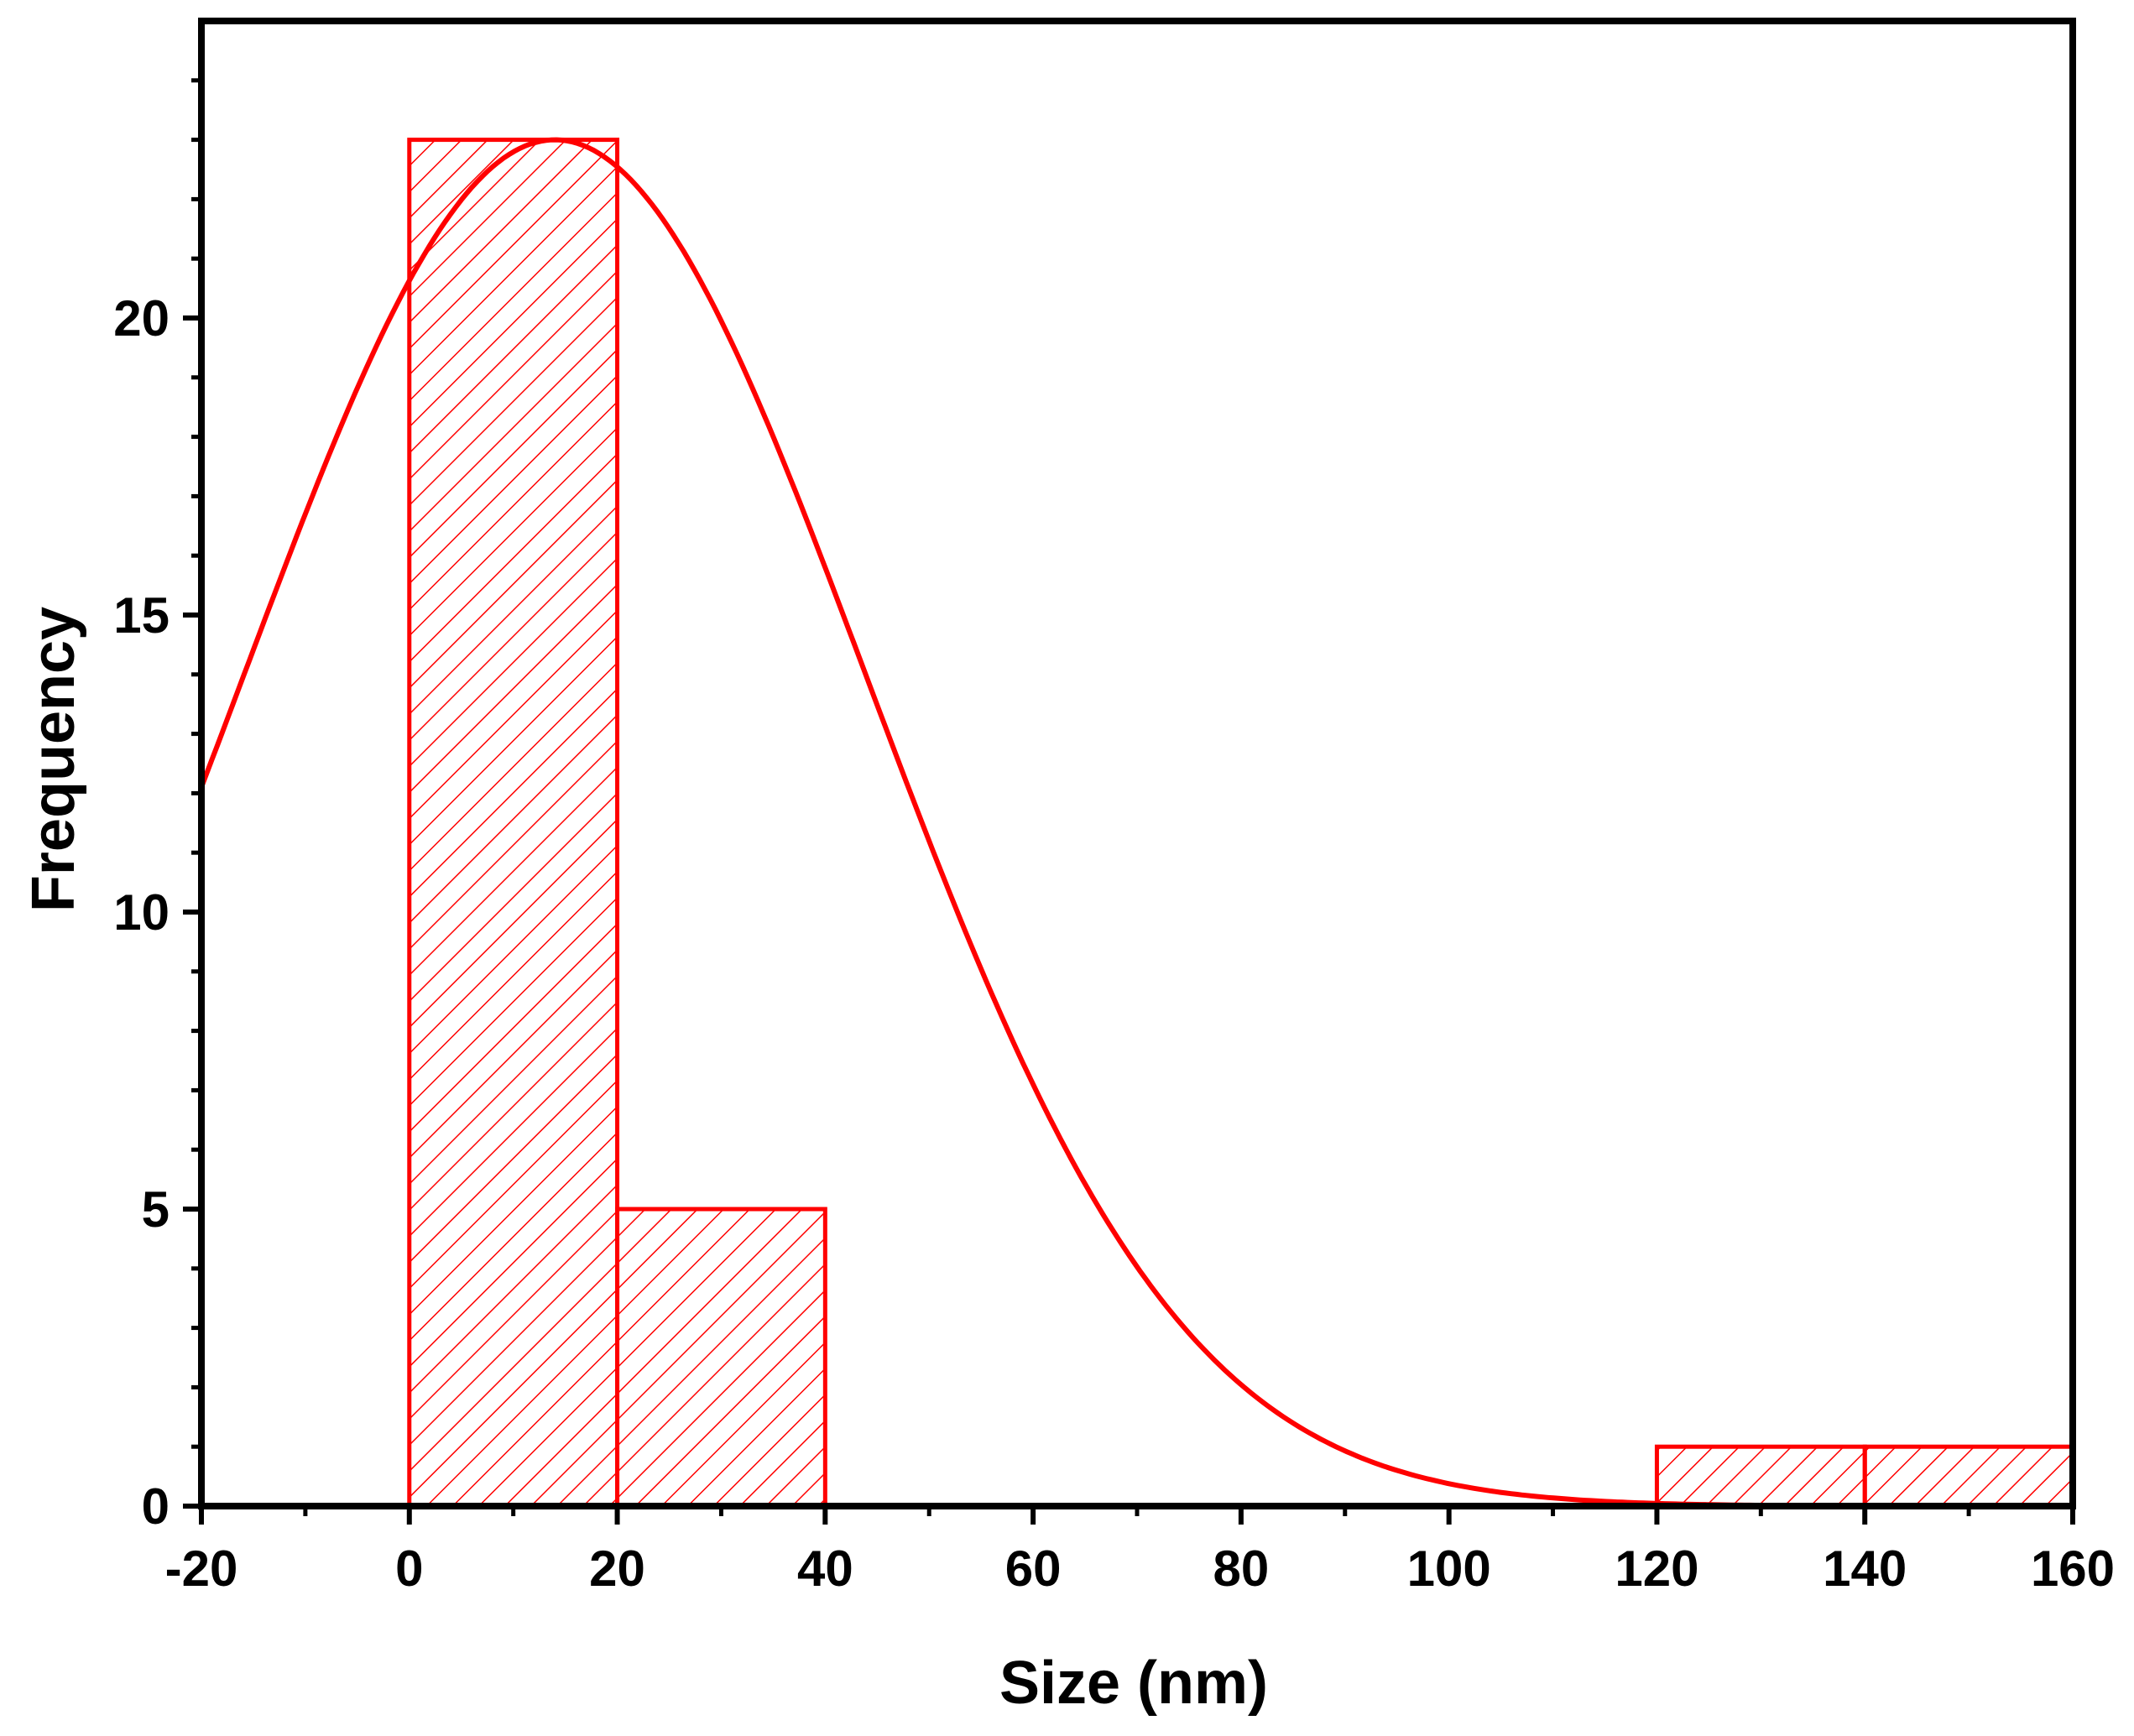 This screenshot has width=2134, height=1736. I want to click on x-tick-label: 140, so click(1865, 1569).